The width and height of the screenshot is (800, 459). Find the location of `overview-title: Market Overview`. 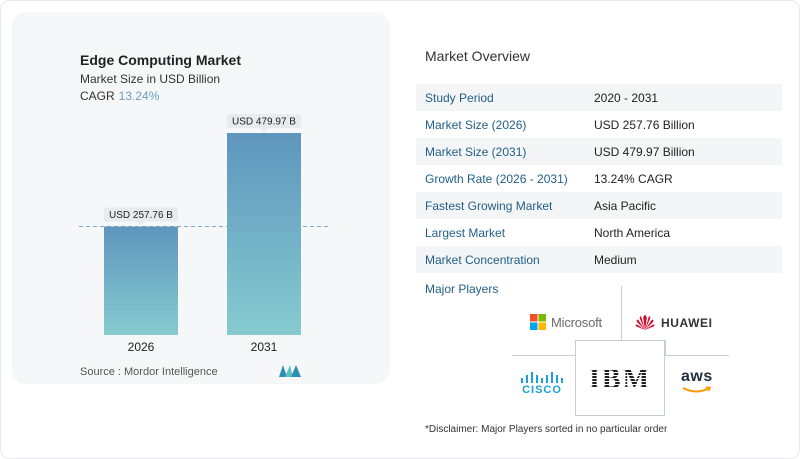

overview-title: Market Overview is located at coordinates (478, 56).